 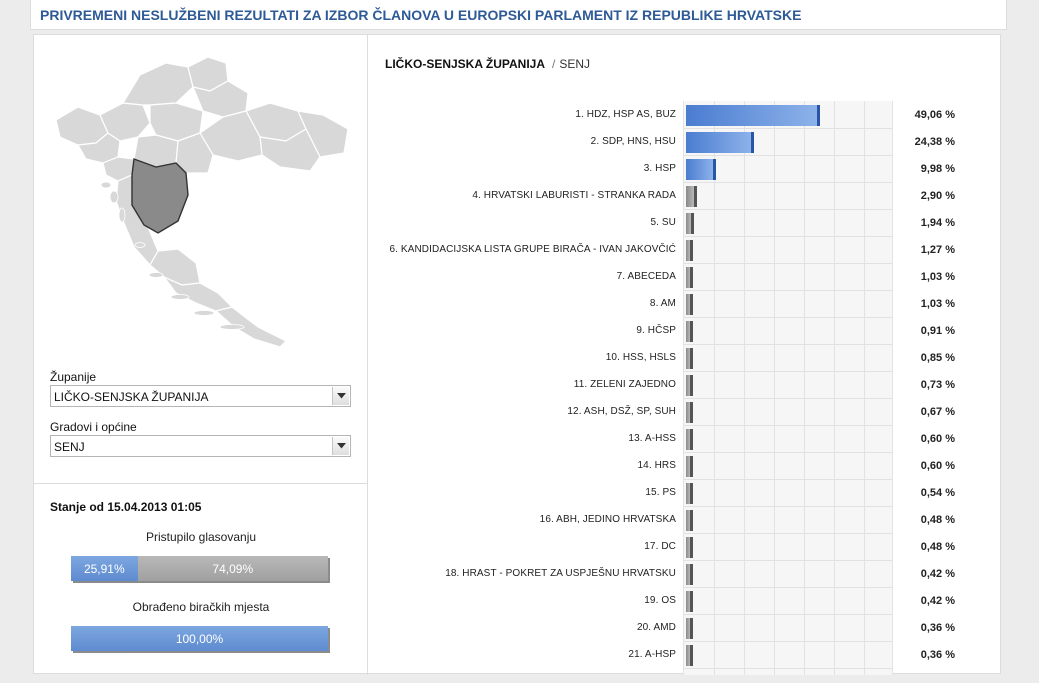 What do you see at coordinates (937, 466) in the screenshot?
I see `result-percent: 0,60 %` at bounding box center [937, 466].